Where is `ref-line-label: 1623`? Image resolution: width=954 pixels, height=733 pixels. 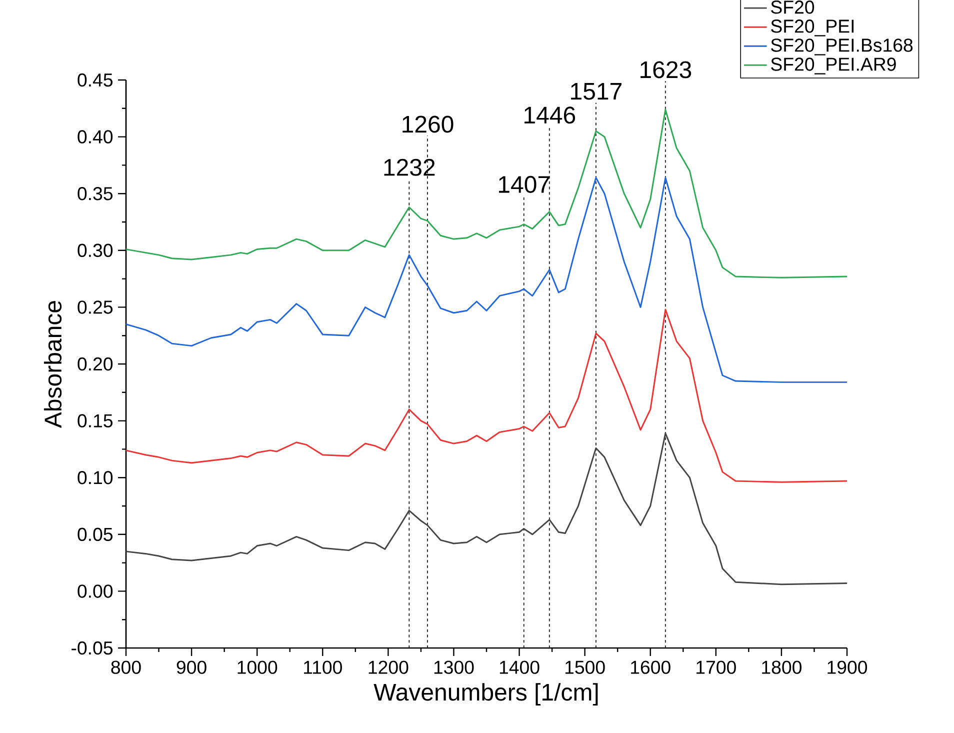
ref-line-label: 1623 is located at coordinates (666, 69).